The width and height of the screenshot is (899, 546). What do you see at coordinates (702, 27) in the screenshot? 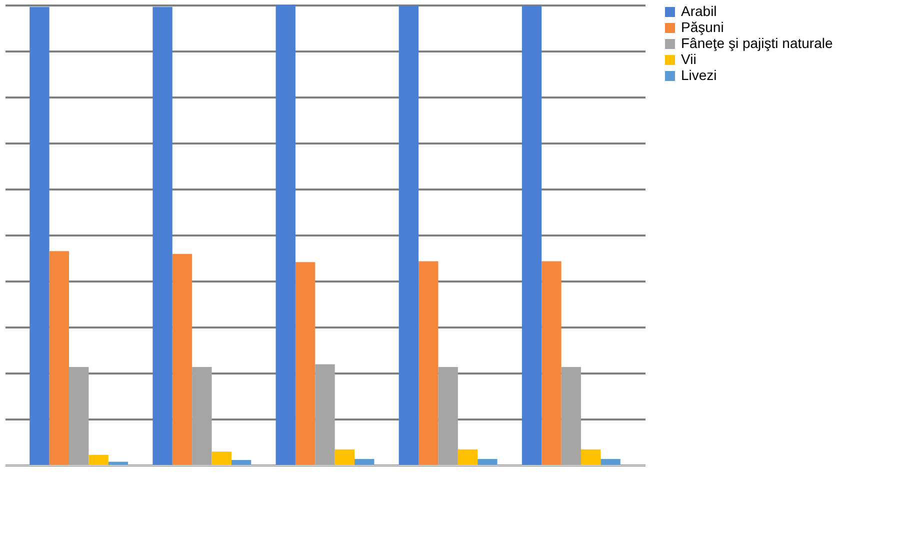
I see `legend-label: Păşuni` at bounding box center [702, 27].